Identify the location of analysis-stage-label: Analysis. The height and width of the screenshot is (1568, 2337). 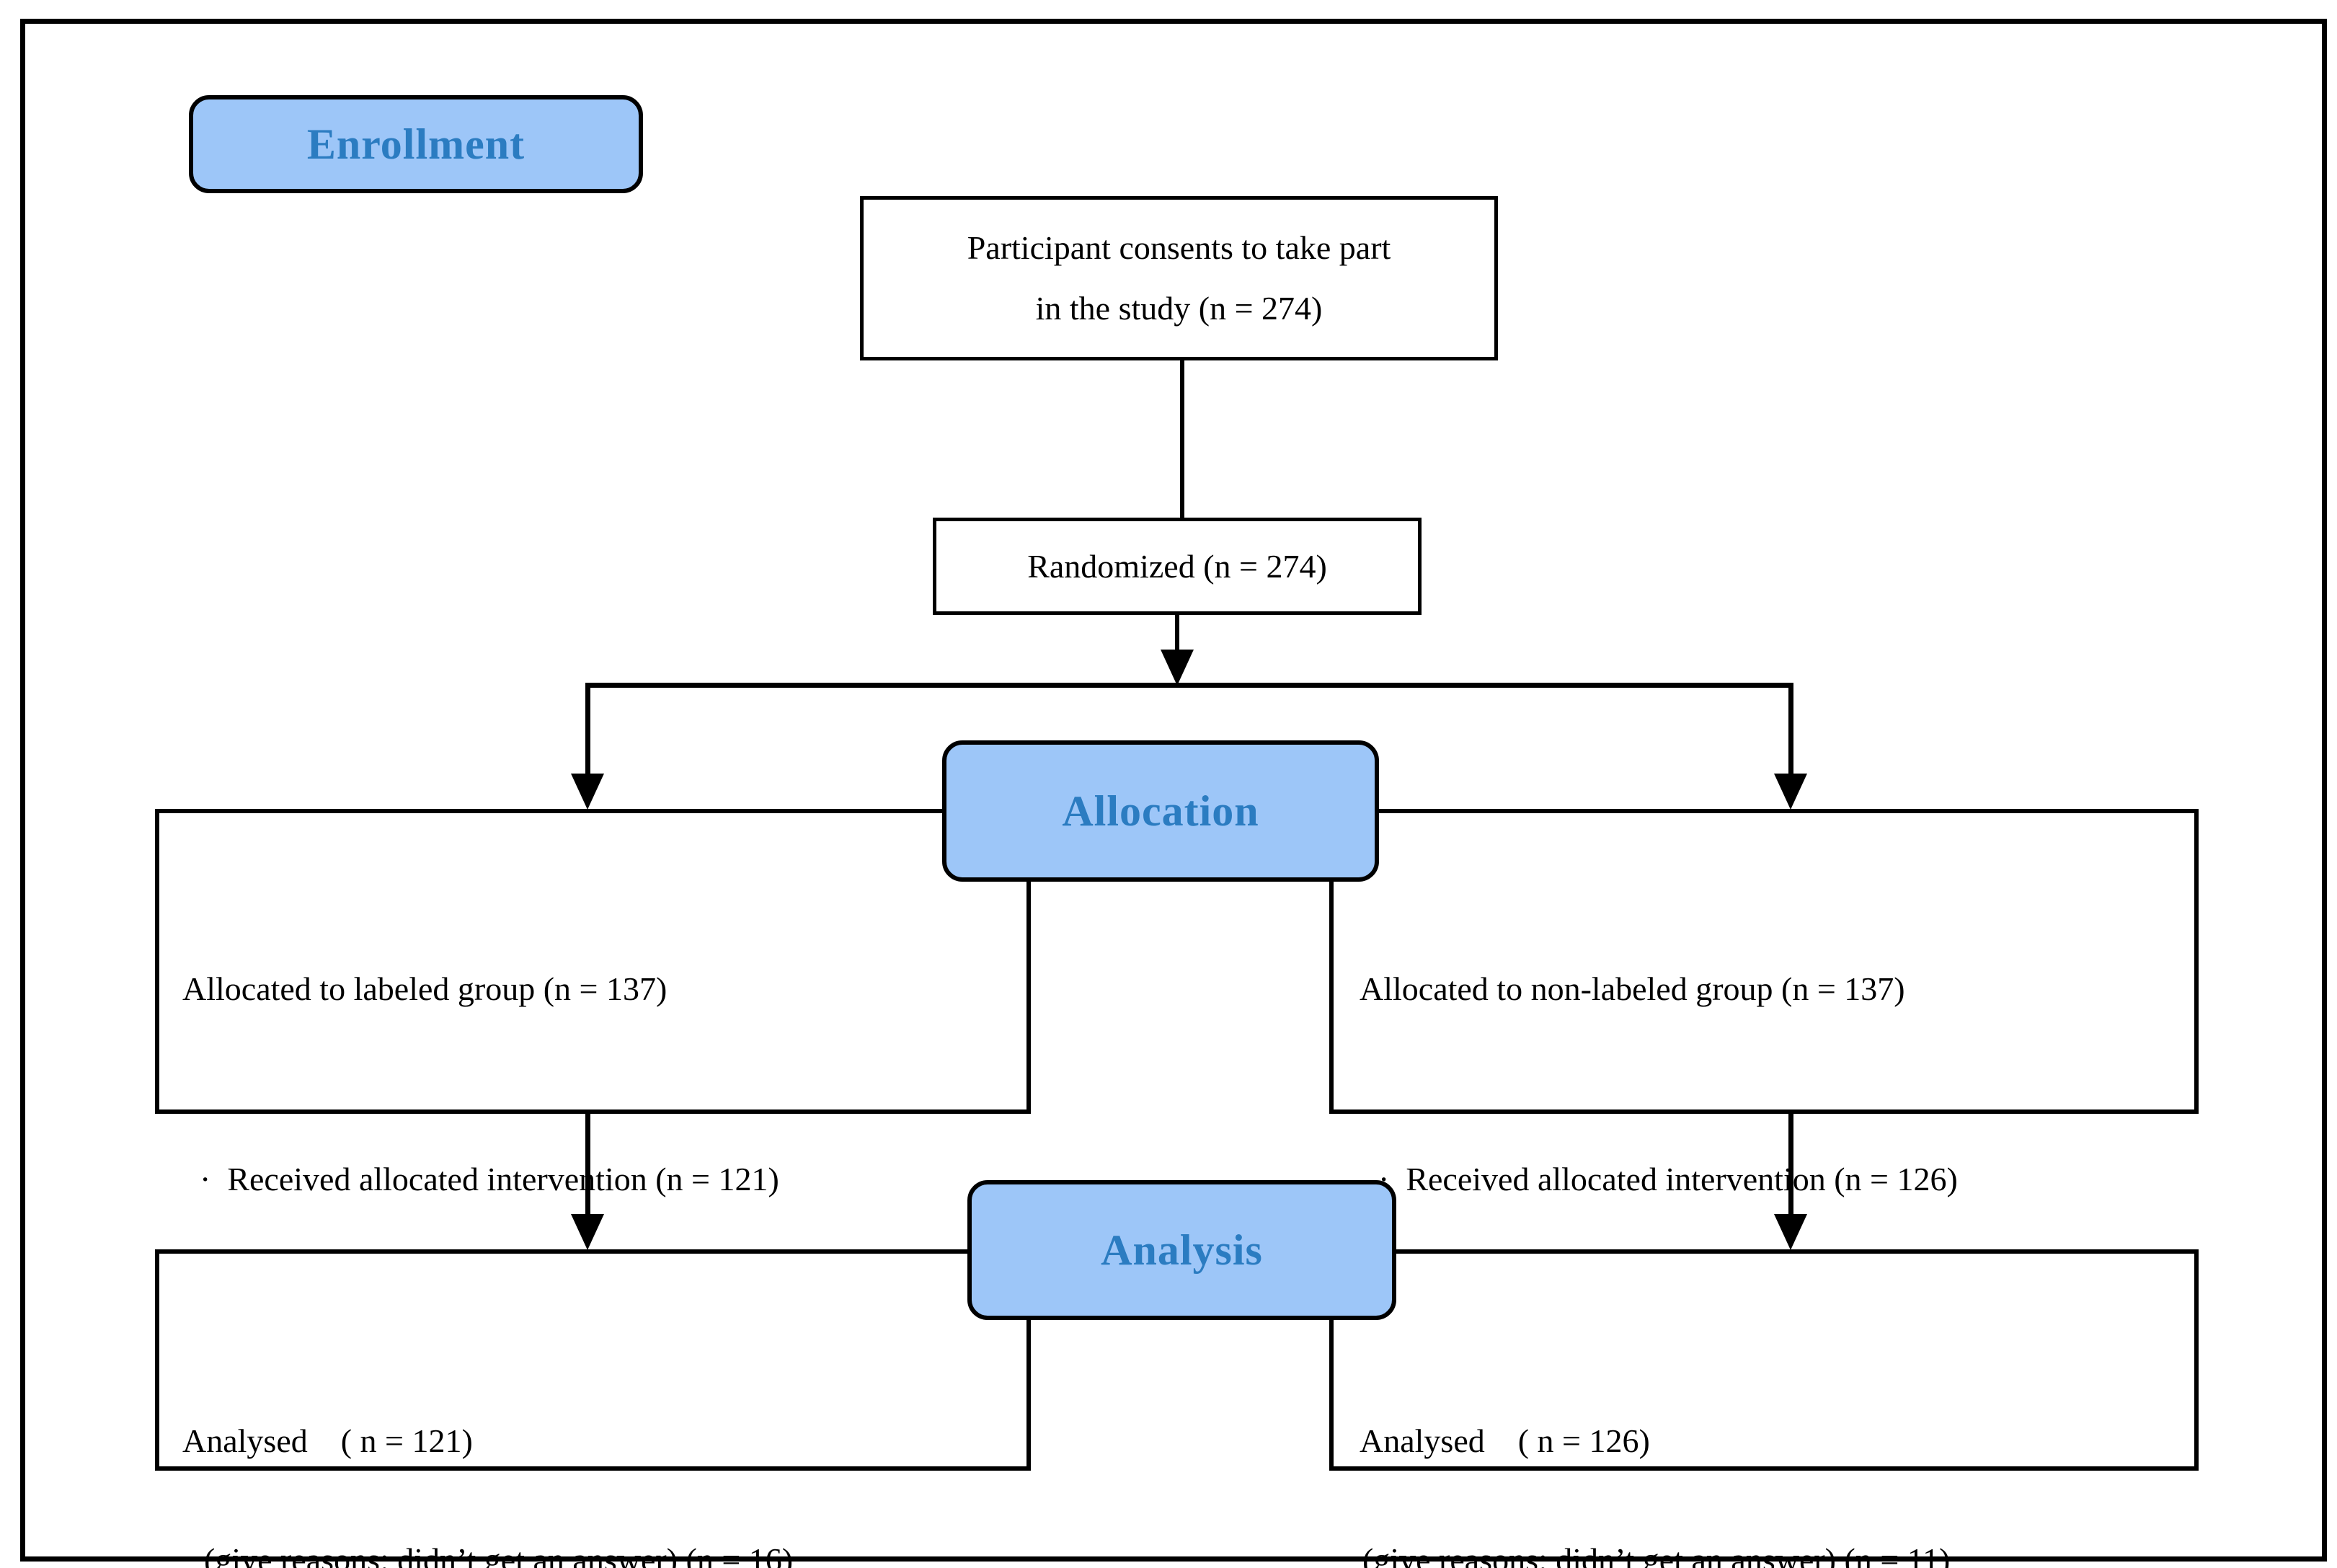
(1181, 1250).